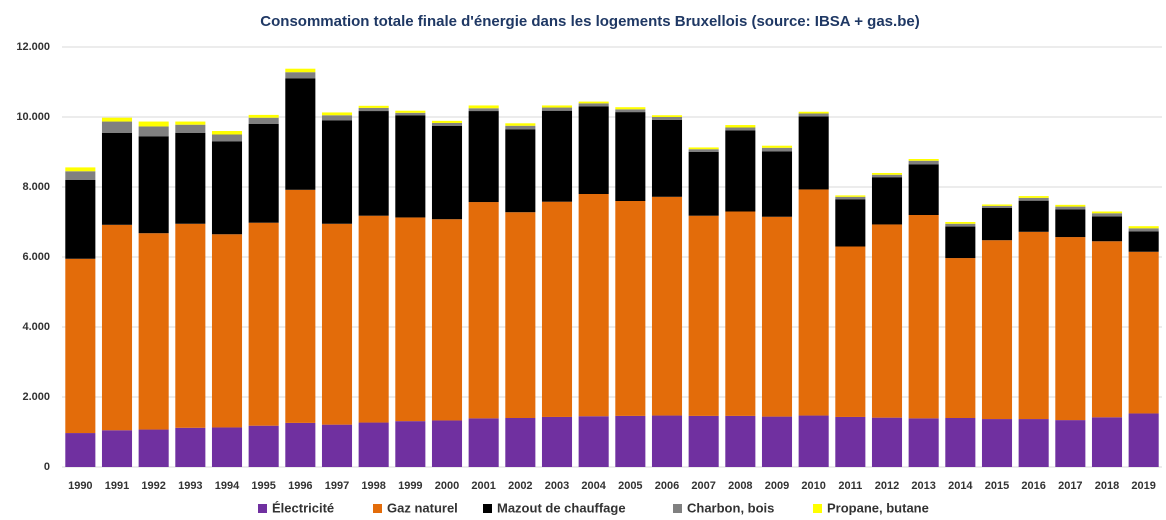 This screenshot has width=1166, height=520. What do you see at coordinates (878, 507) in the screenshot?
I see `legend-label: Propane, butane` at bounding box center [878, 507].